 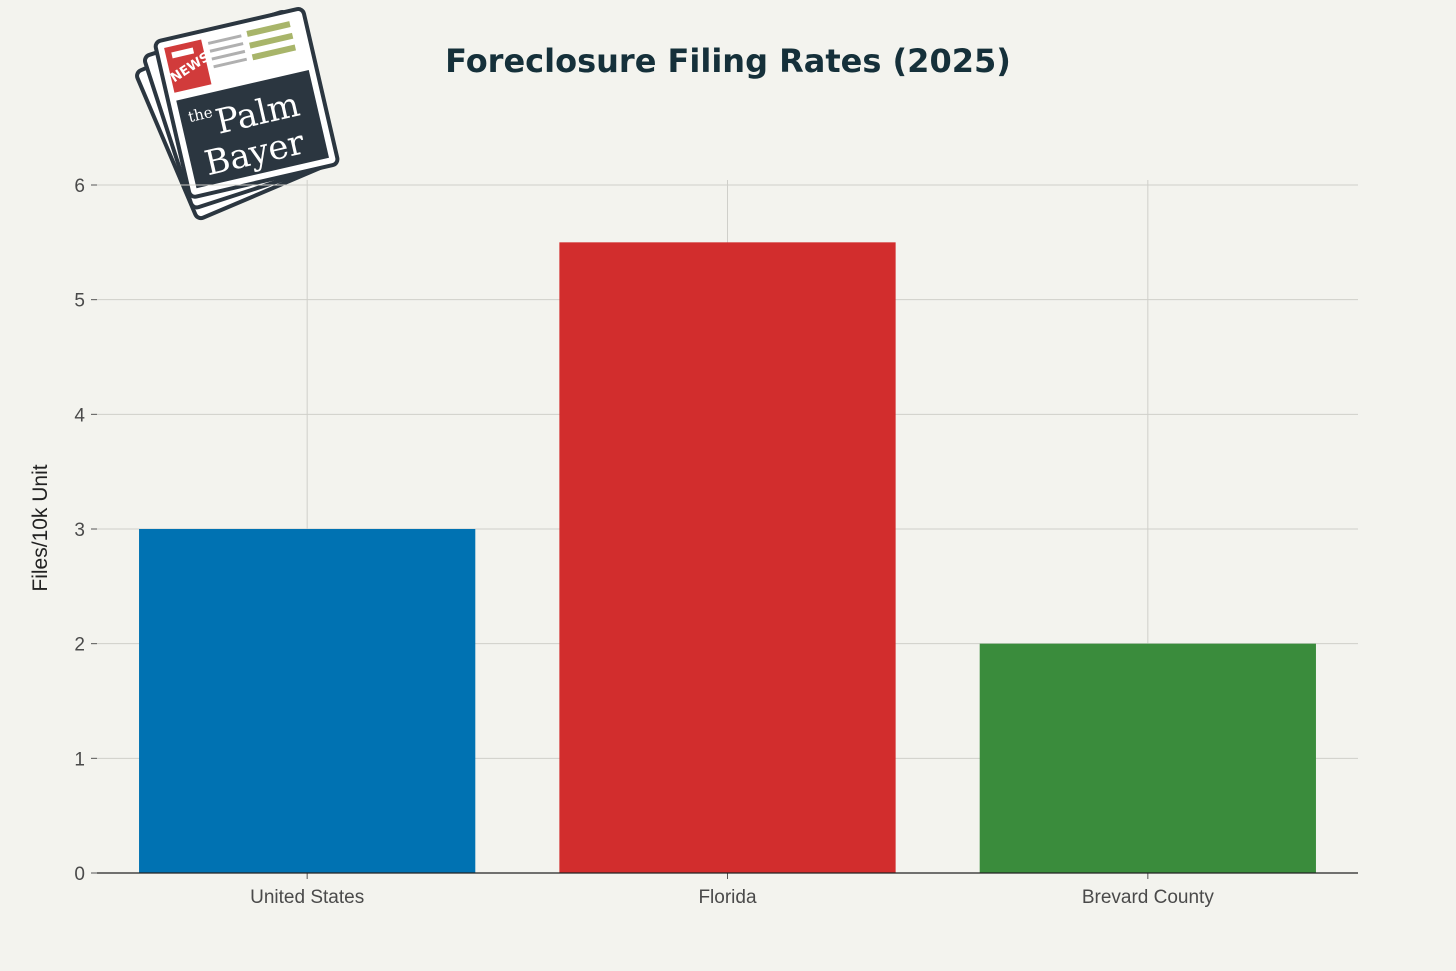 What do you see at coordinates (79, 186) in the screenshot?
I see `y-tick-label: 6` at bounding box center [79, 186].